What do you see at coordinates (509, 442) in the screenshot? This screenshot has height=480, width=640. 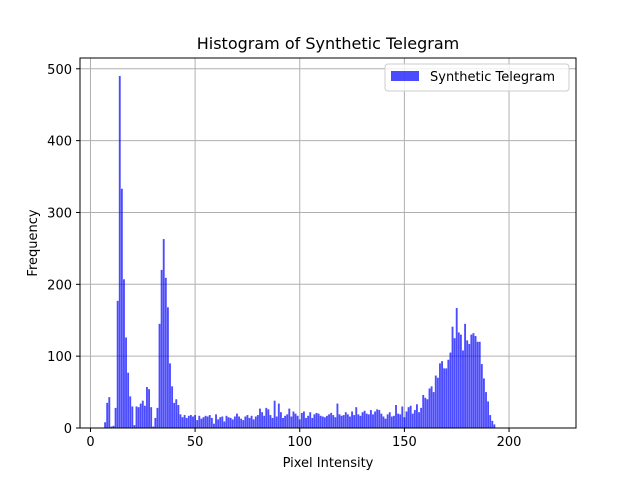 I see `x-tick-label: 200` at bounding box center [509, 442].